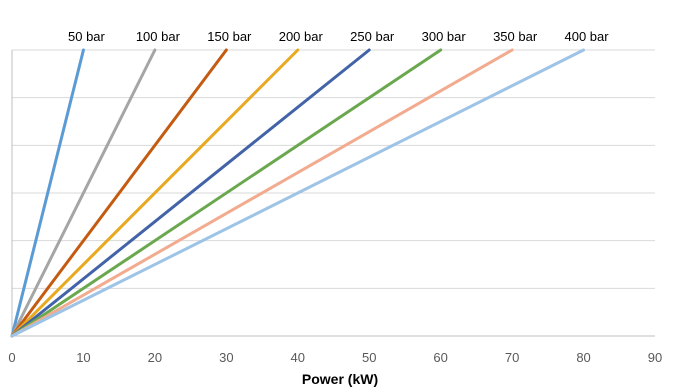  Describe the element at coordinates (335, 357) in the screenshot. I see `x-tick-labels: 0 10 20 30 40 50 60 70 80 90` at that location.